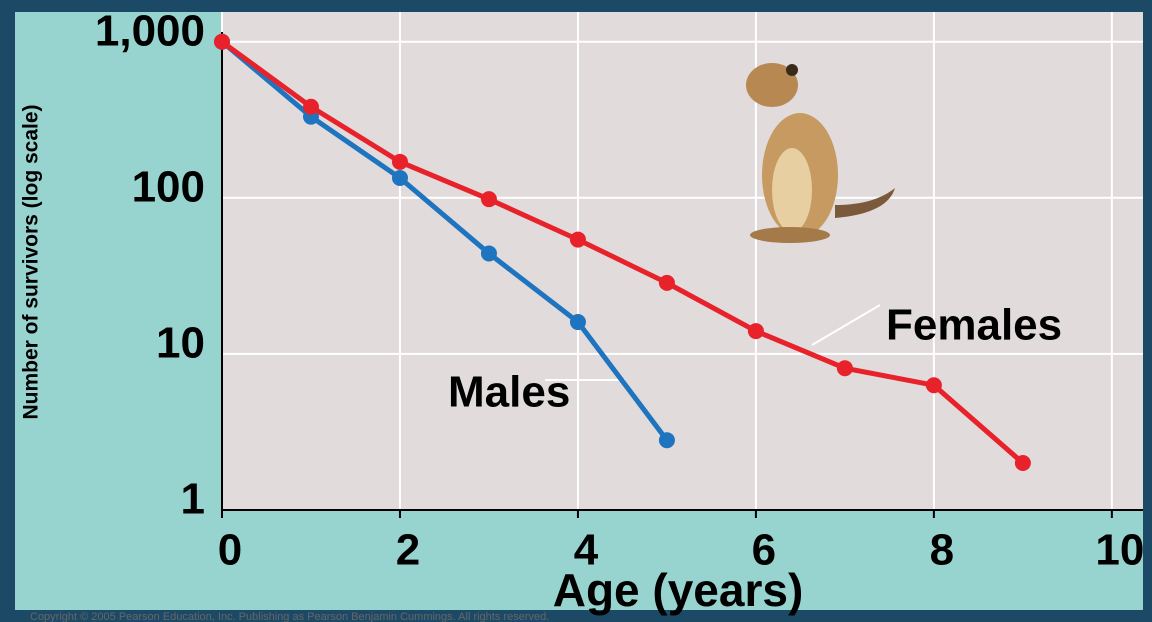 Image resolution: width=1152 pixels, height=622 pixels. I want to click on y-tick-label: 1,000, so click(150, 30).